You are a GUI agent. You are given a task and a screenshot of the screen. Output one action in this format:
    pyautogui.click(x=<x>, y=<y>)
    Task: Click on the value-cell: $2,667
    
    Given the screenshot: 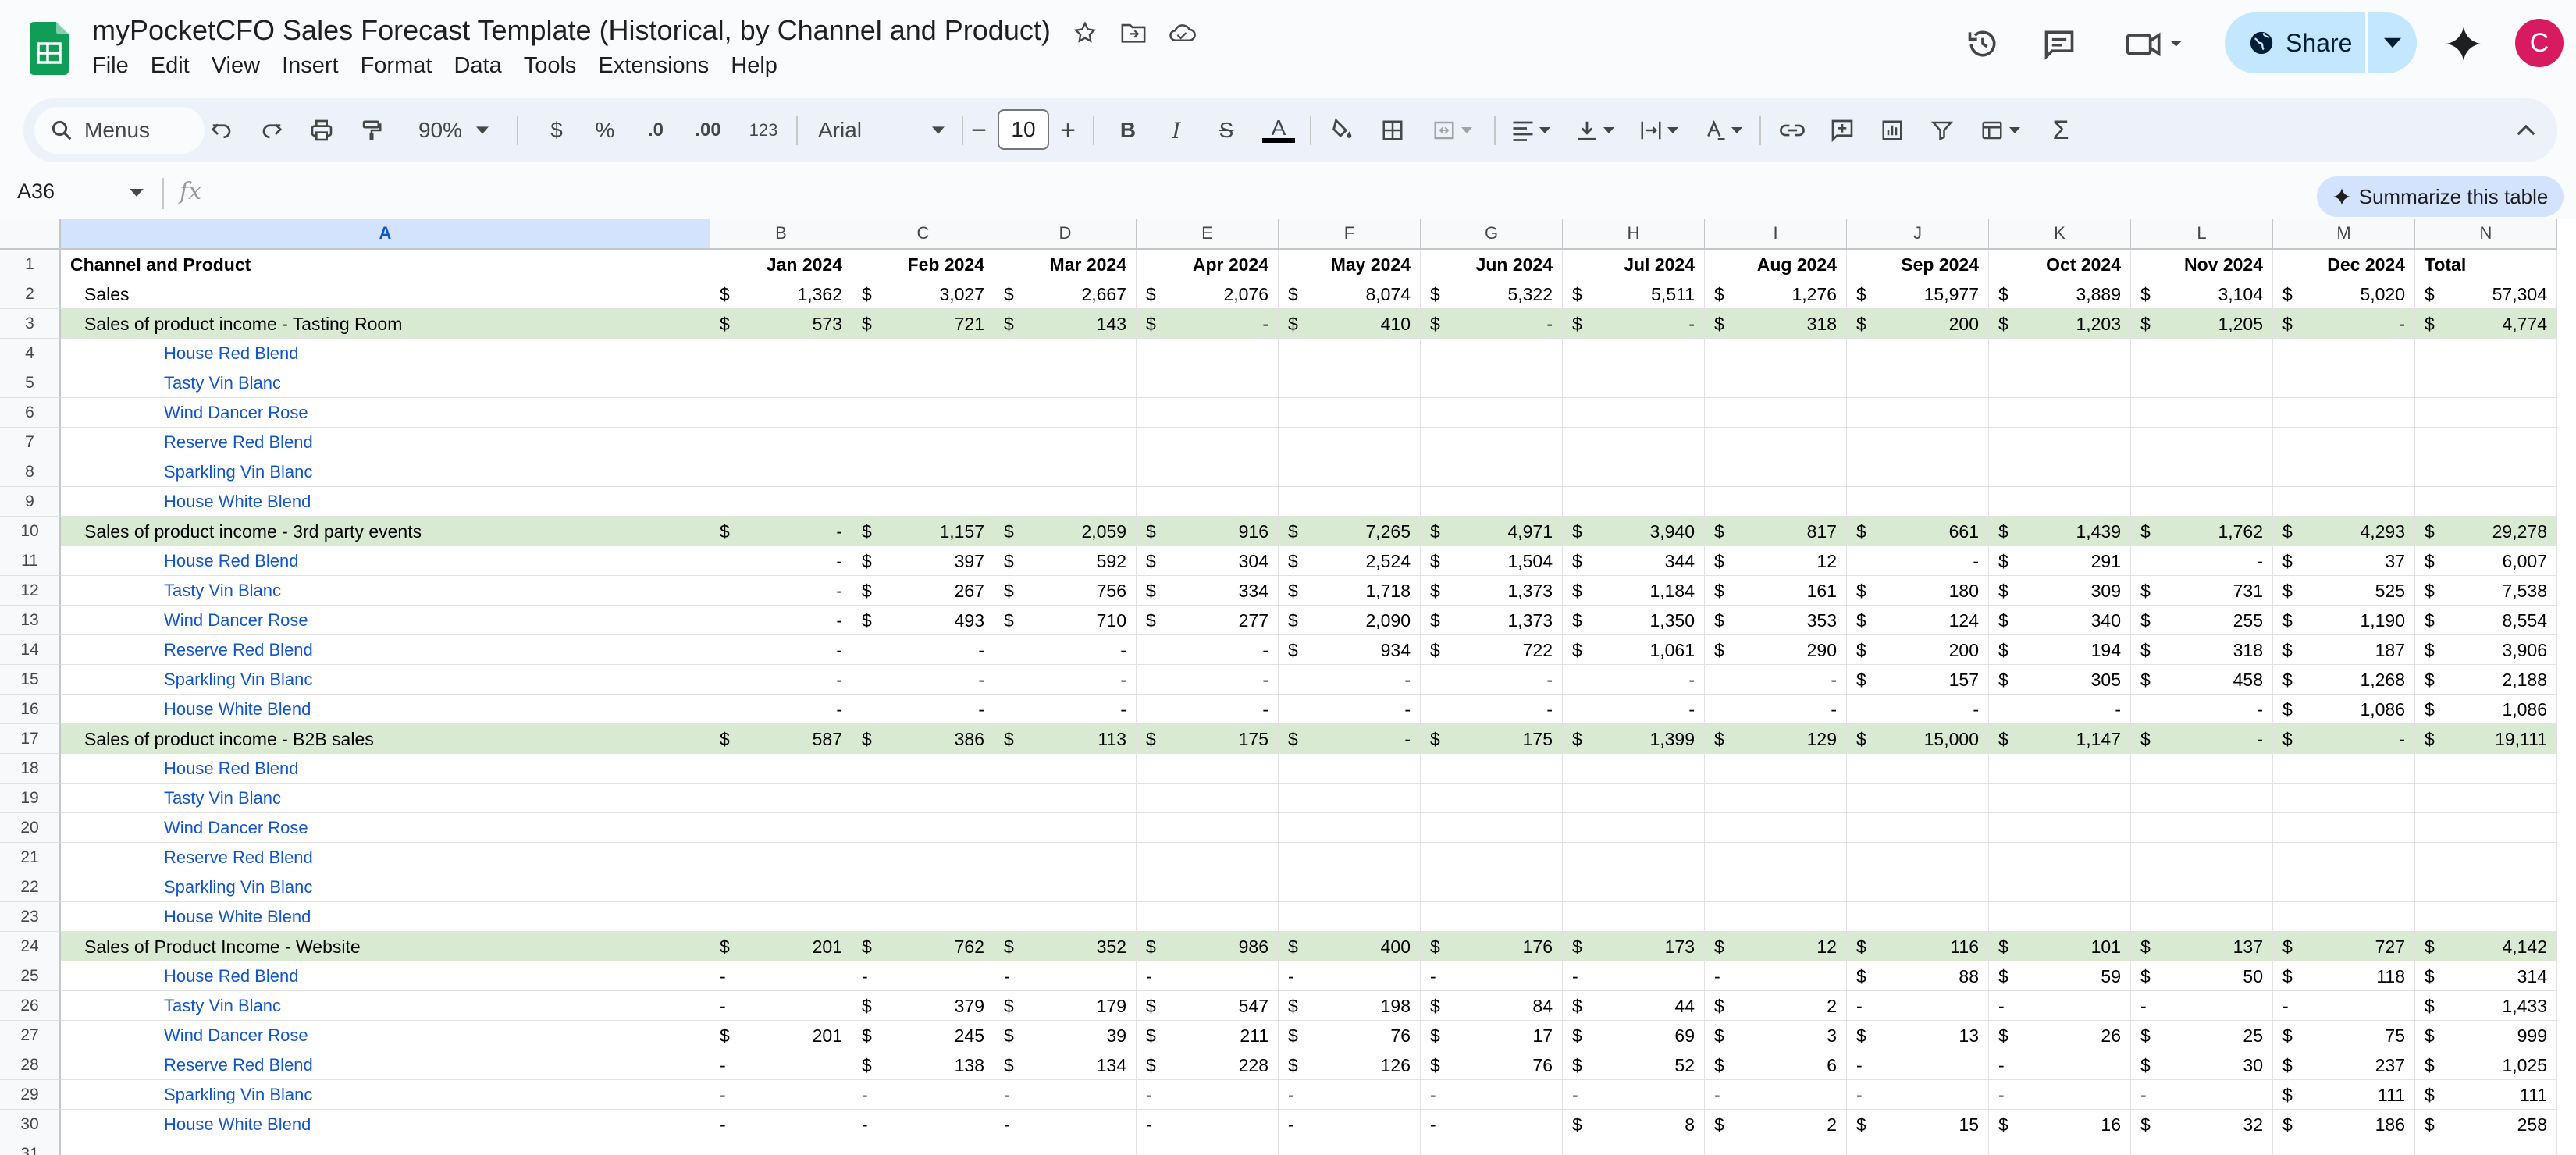 What is the action you would take?
    pyautogui.click(x=1065, y=294)
    